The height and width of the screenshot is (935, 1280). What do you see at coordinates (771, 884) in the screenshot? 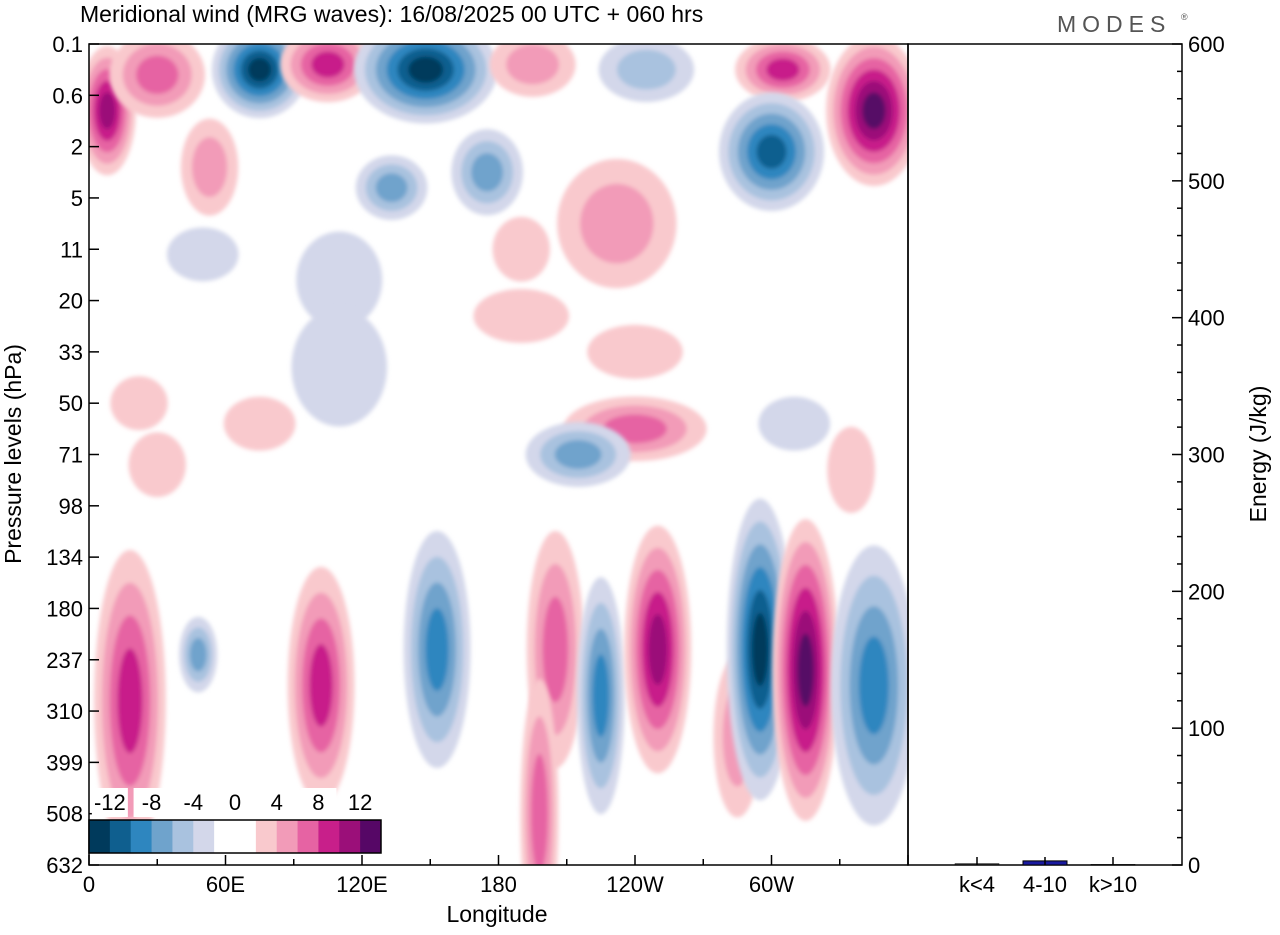
I see `x-tick-label: 60W` at bounding box center [771, 884].